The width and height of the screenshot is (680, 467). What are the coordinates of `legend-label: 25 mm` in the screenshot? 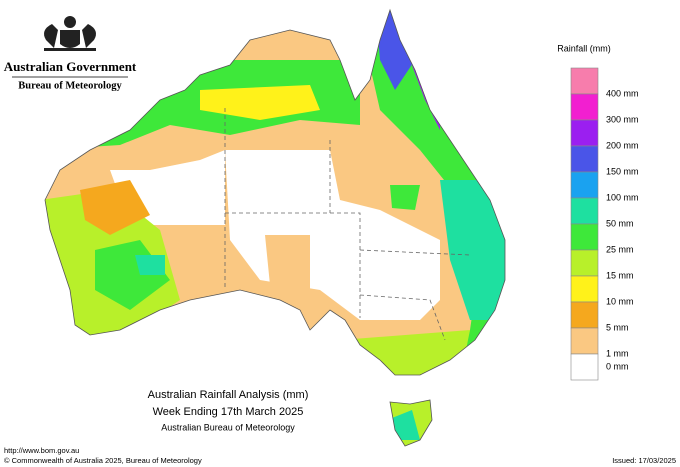 It's located at (620, 249).